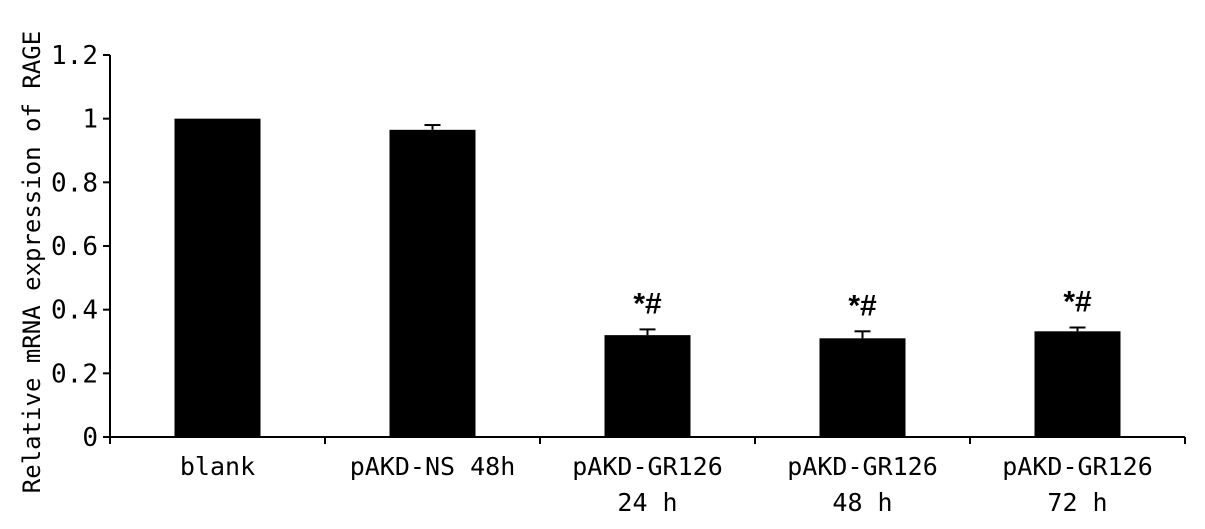 Image resolution: width=1205 pixels, height=529 pixels. I want to click on x-tick-label: pAKD-GR126 24 h, so click(647, 484).